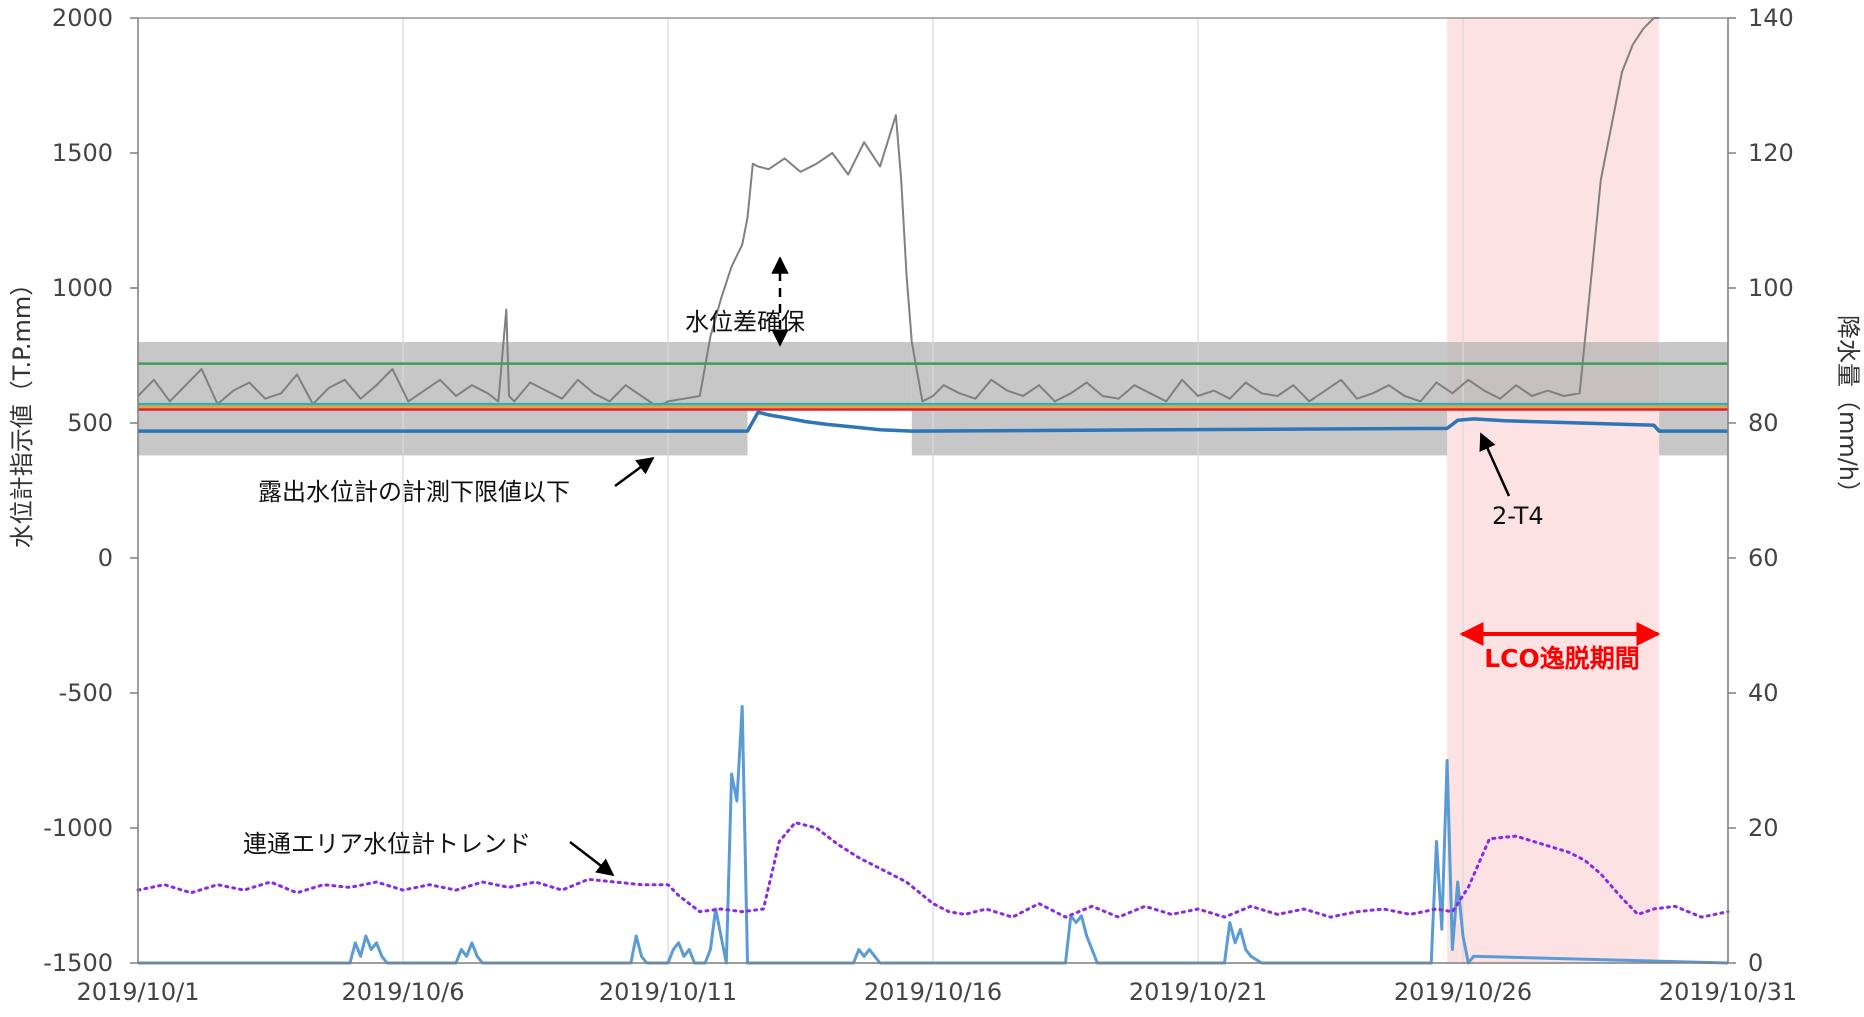 Image resolution: width=1864 pixels, height=1017 pixels. I want to click on lco-period-label: LCO逸脱期間, so click(1562, 658).